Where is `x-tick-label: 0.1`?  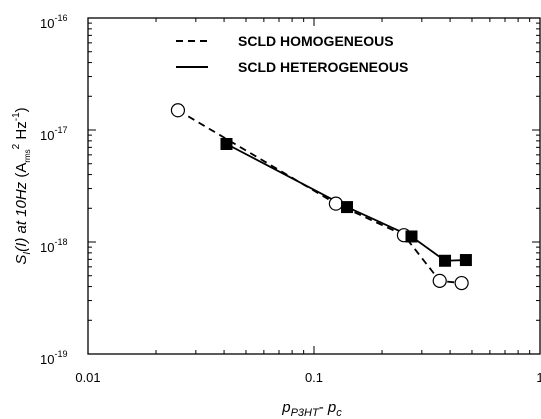
x-tick-label: 0.1 is located at coordinates (314, 377).